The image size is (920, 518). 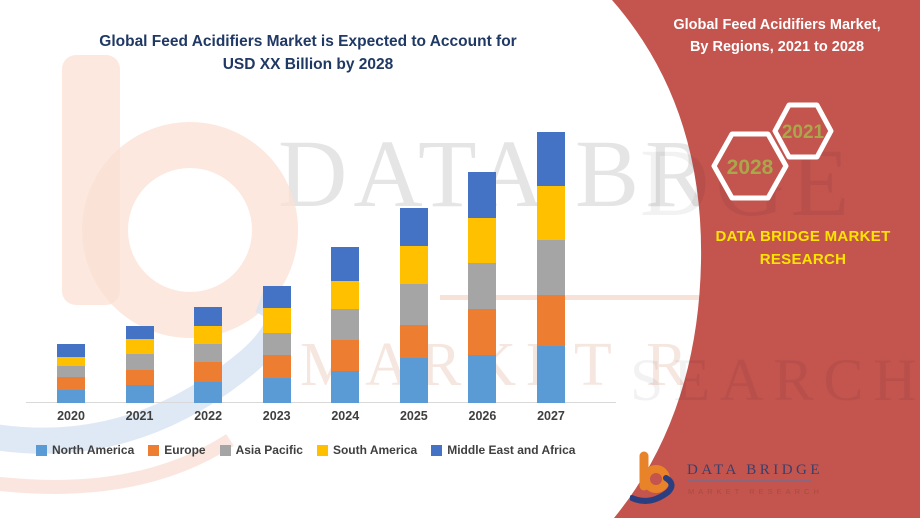 I want to click on legend-label-middle-east-and-africa: Middle East and Africa, so click(x=511, y=450).